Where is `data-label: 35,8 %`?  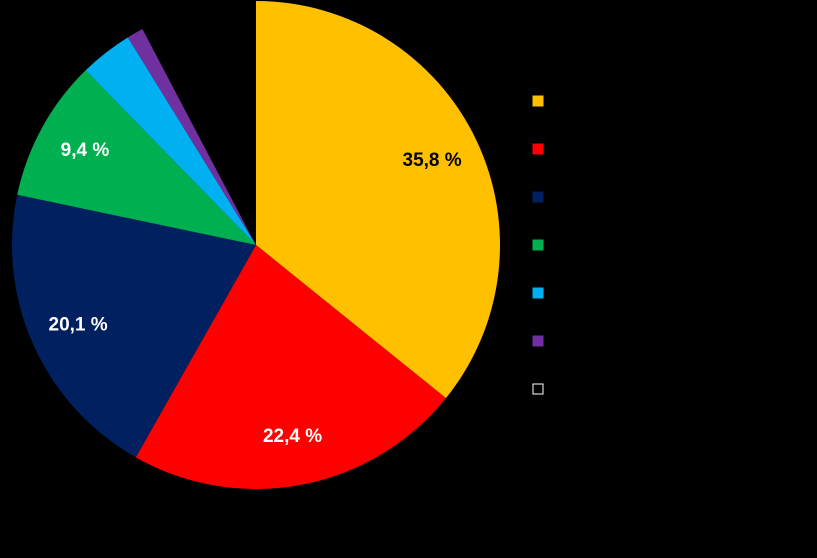
data-label: 35,8 % is located at coordinates (432, 160).